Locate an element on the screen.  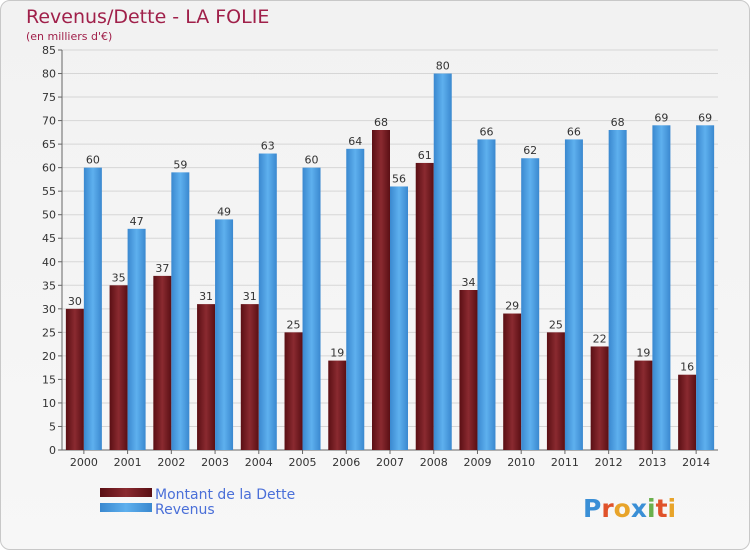
y-tick-label: 45 is located at coordinates (49, 238).